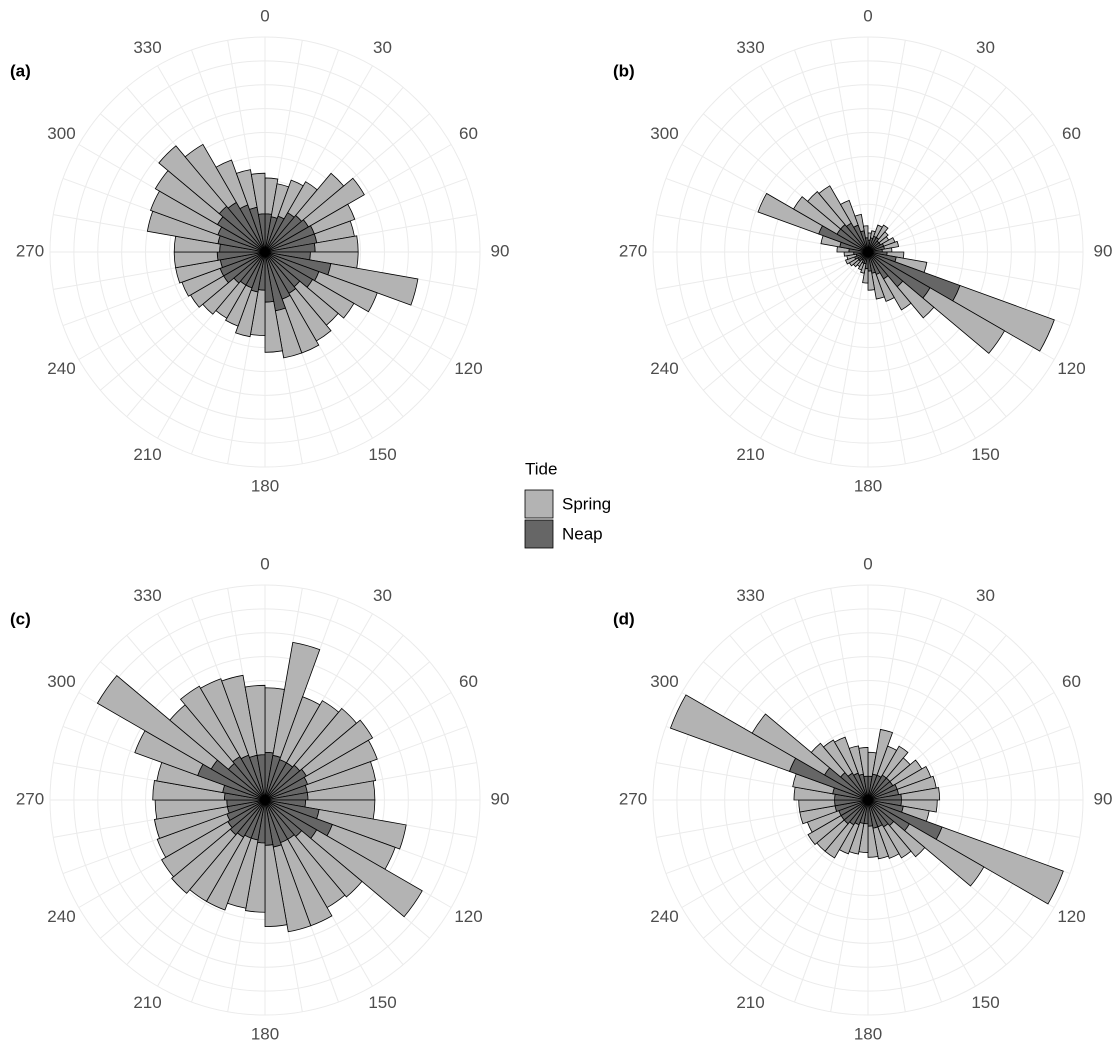 This screenshot has width=1115, height=1045. What do you see at coordinates (20, 618) in the screenshot?
I see `panel-label: (c)` at bounding box center [20, 618].